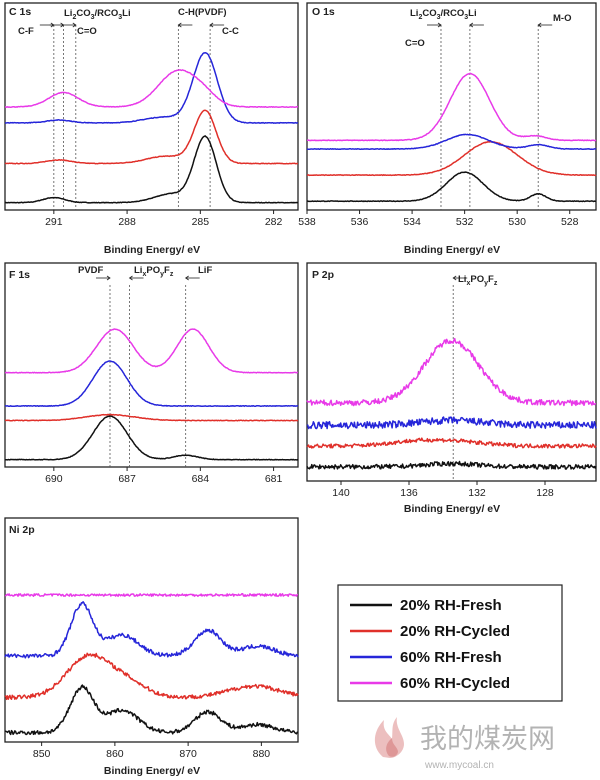 The image size is (600, 780). What do you see at coordinates (307, 222) in the screenshot?
I see `tick-label: 538` at bounding box center [307, 222].